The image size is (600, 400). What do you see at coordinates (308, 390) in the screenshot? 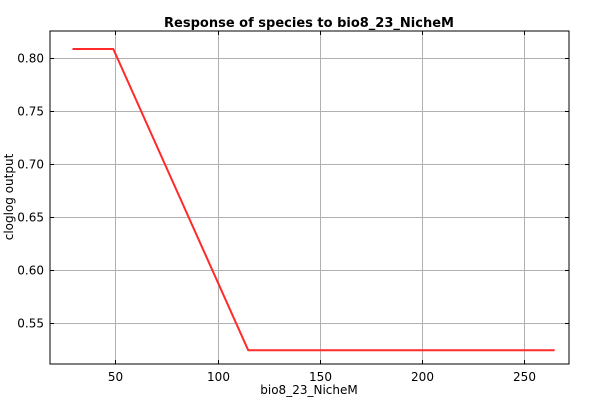
I see `x-axis-label: bio8_23_NicheM` at bounding box center [308, 390].